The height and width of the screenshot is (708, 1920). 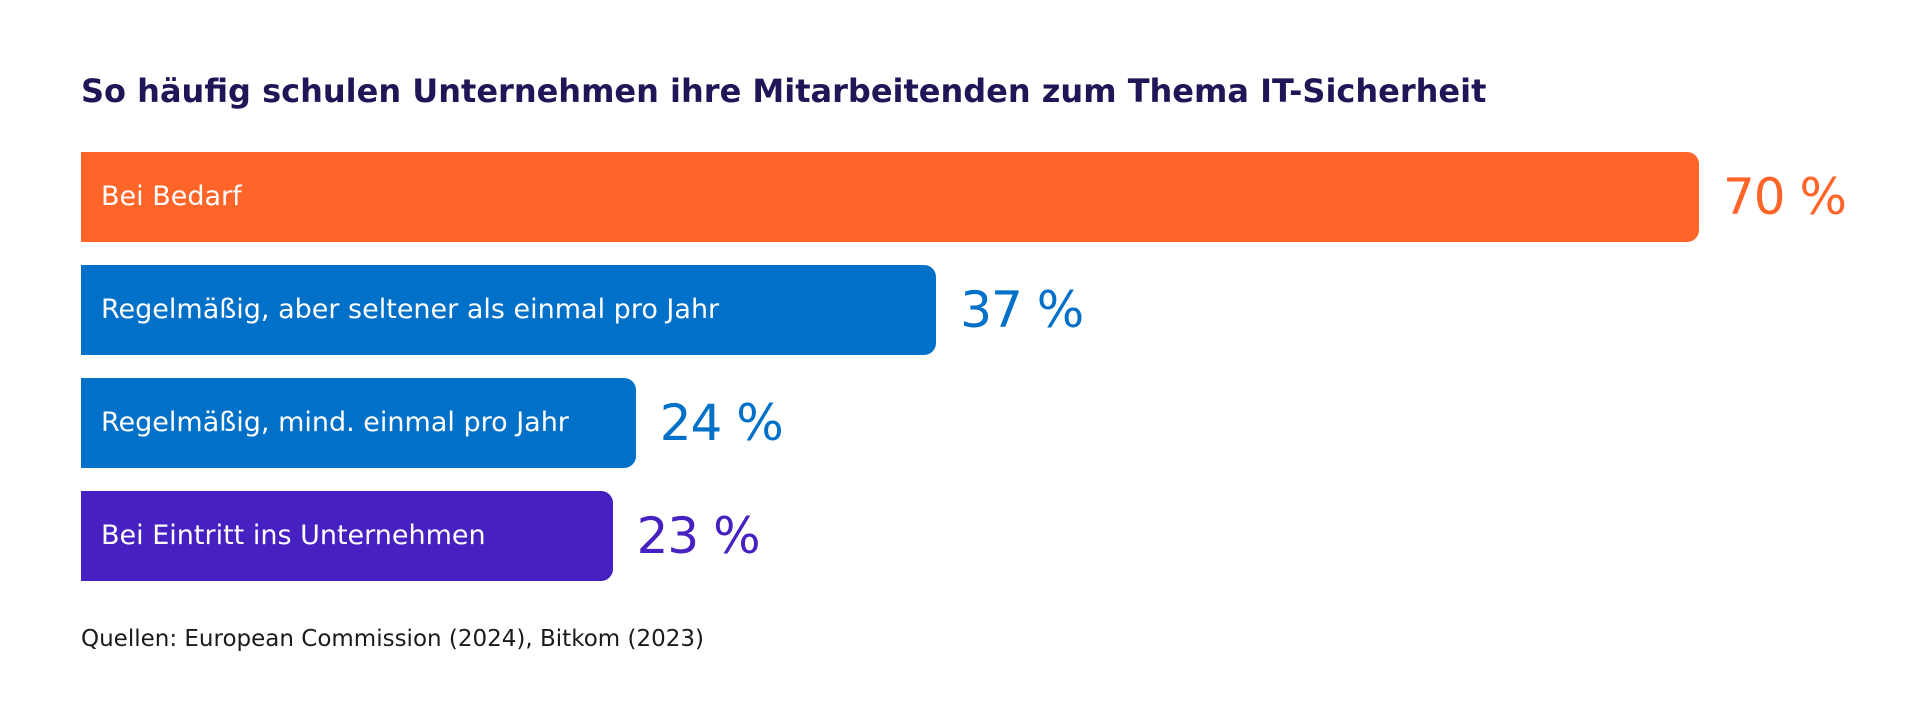 What do you see at coordinates (1022, 310) in the screenshot?
I see `value-label: 37 %` at bounding box center [1022, 310].